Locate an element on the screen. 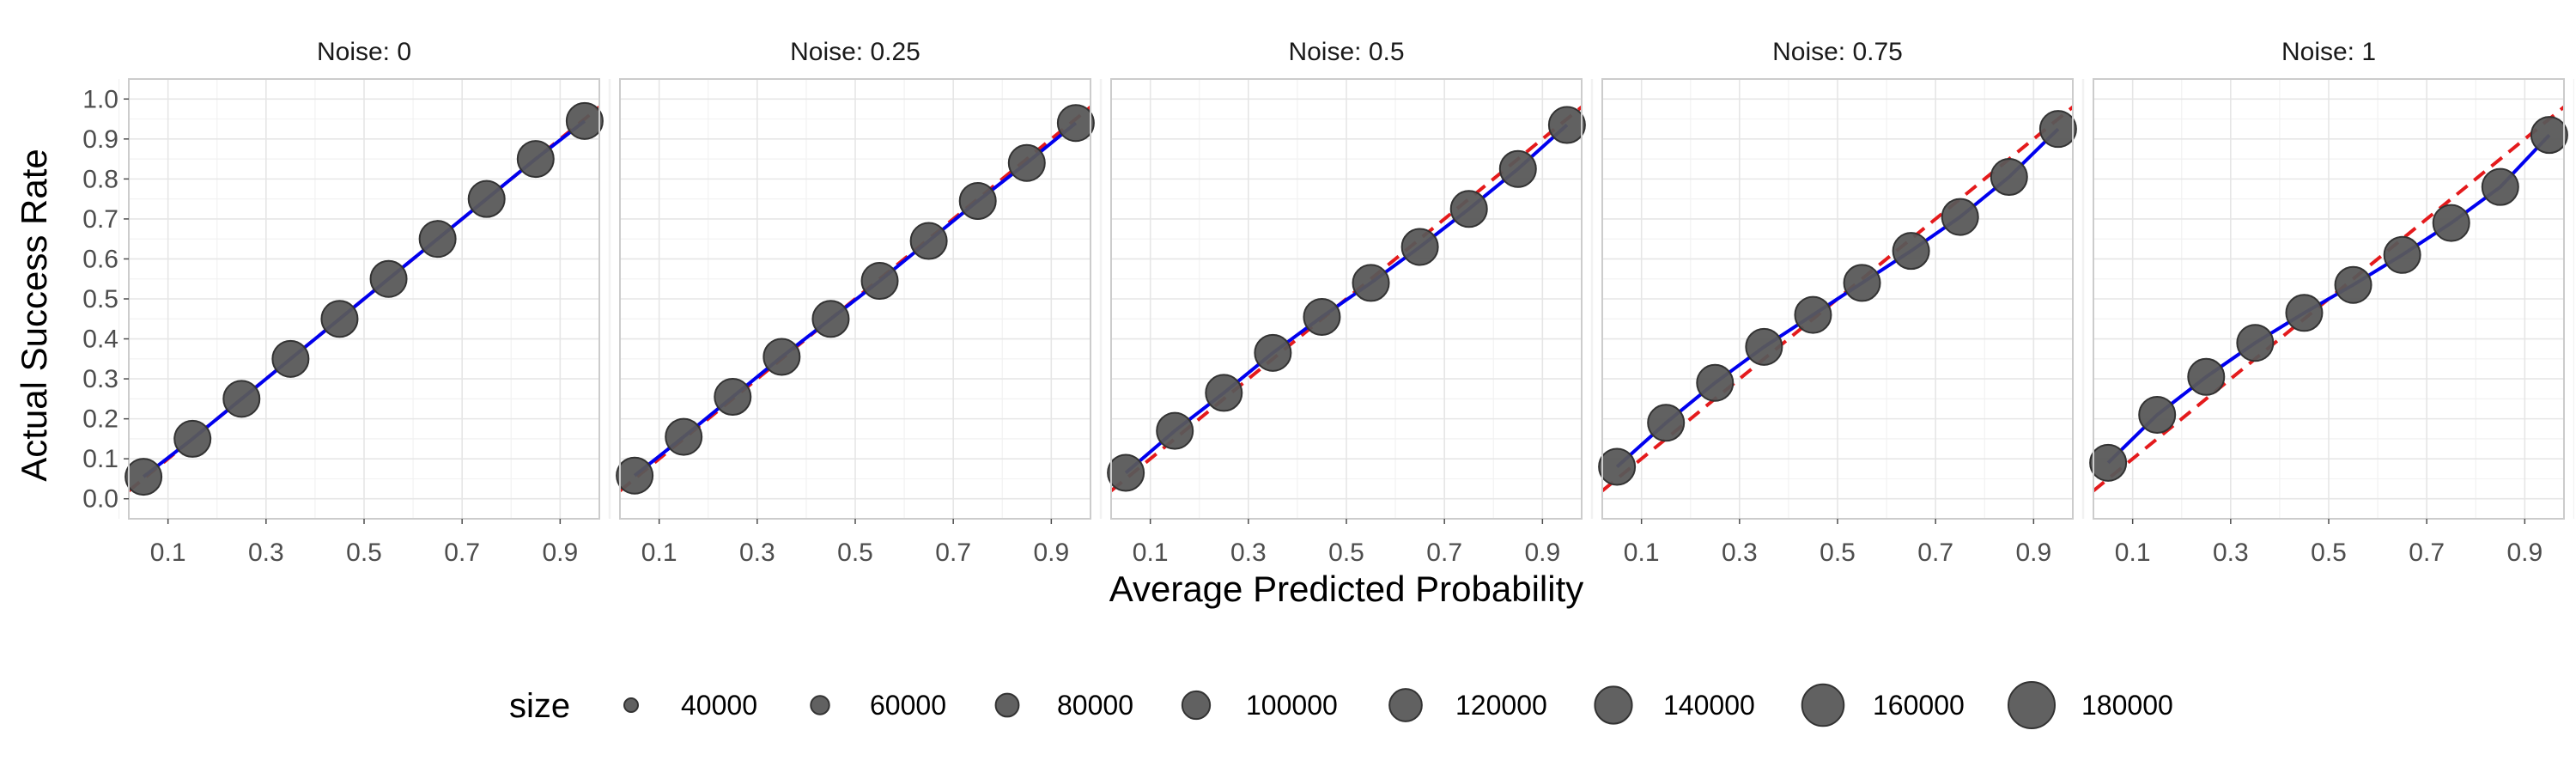  y-axis-title: Actual Success Rate is located at coordinates (34, 315).